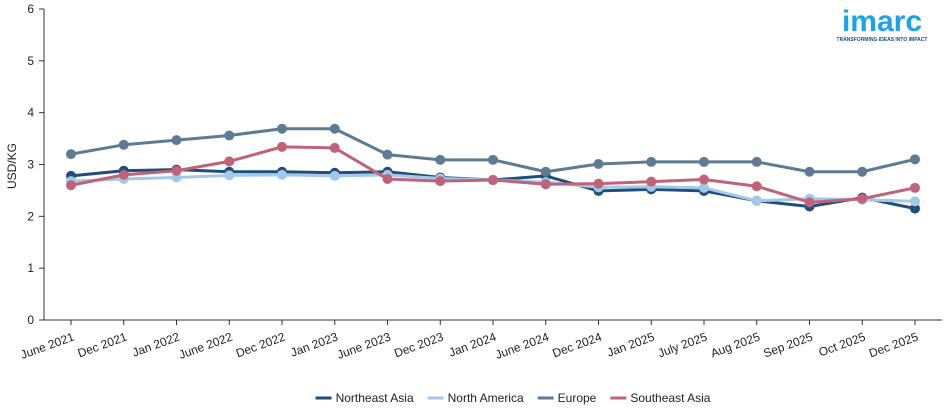 The height and width of the screenshot is (414, 950). I want to click on series-southeast-asia, so click(493, 174).